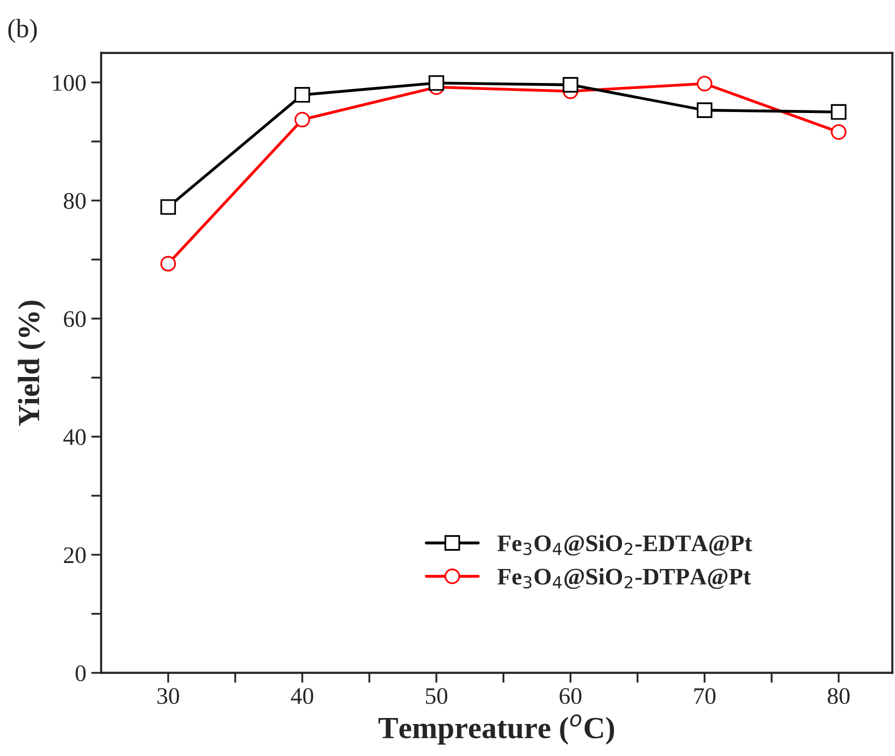 This screenshot has width=895, height=756. What do you see at coordinates (705, 696) in the screenshot?
I see `x-tick-label: 70` at bounding box center [705, 696].